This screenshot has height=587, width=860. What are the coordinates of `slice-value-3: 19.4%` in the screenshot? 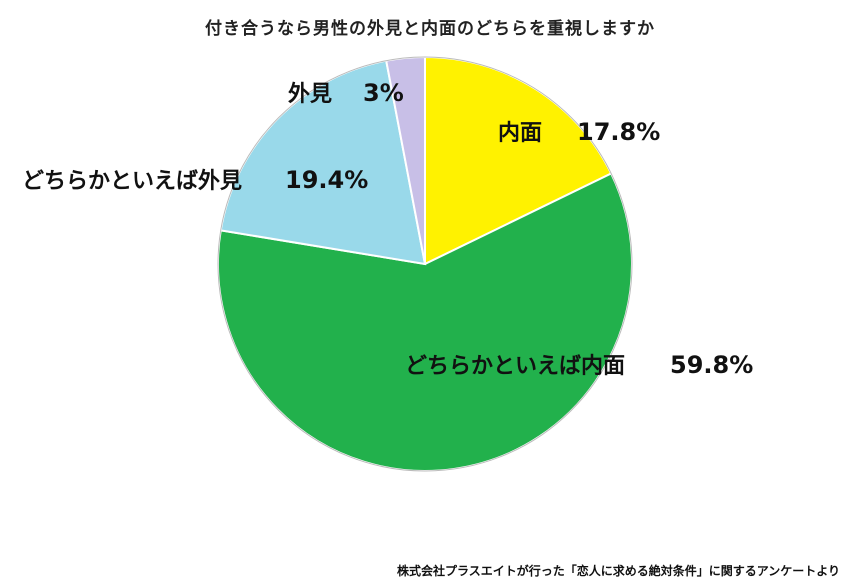 It's located at (326, 180).